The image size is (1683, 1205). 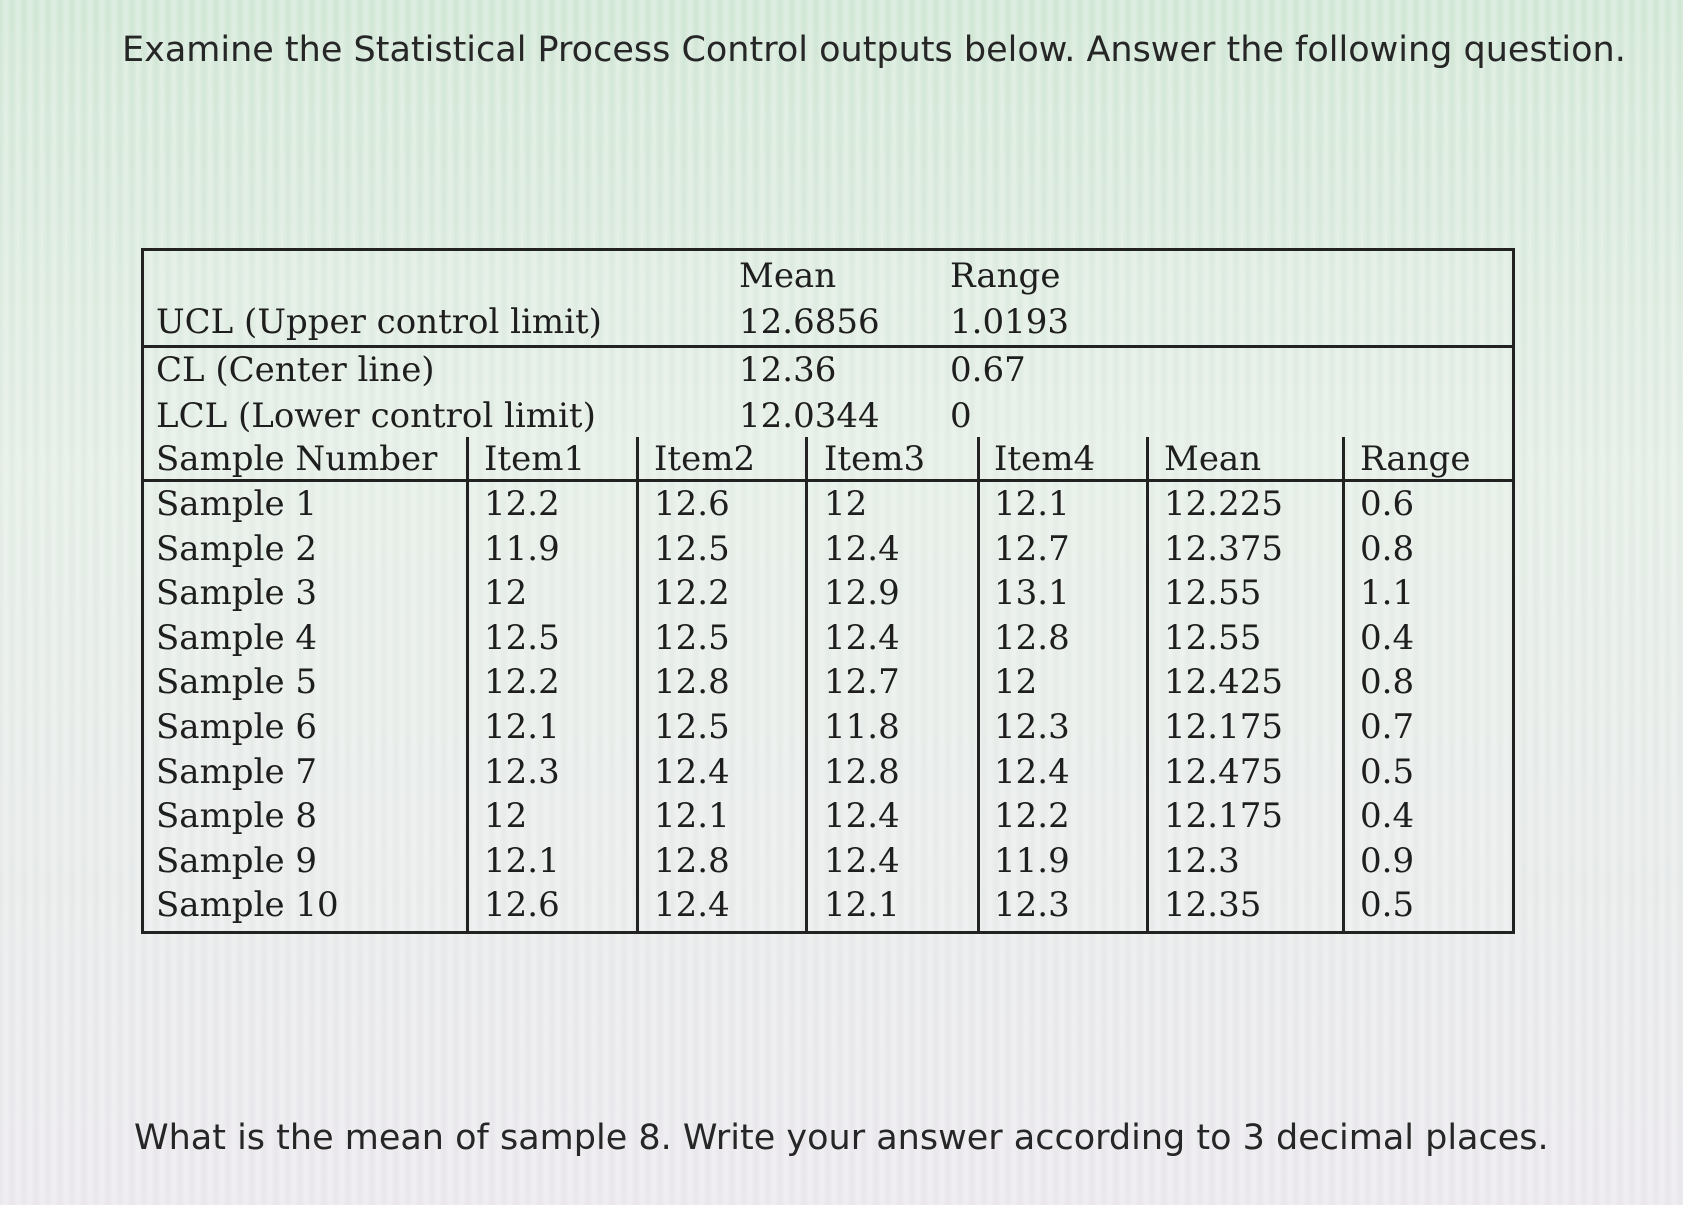 I want to click on sample-5-sample-label: Sample 5, so click(x=237, y=682).